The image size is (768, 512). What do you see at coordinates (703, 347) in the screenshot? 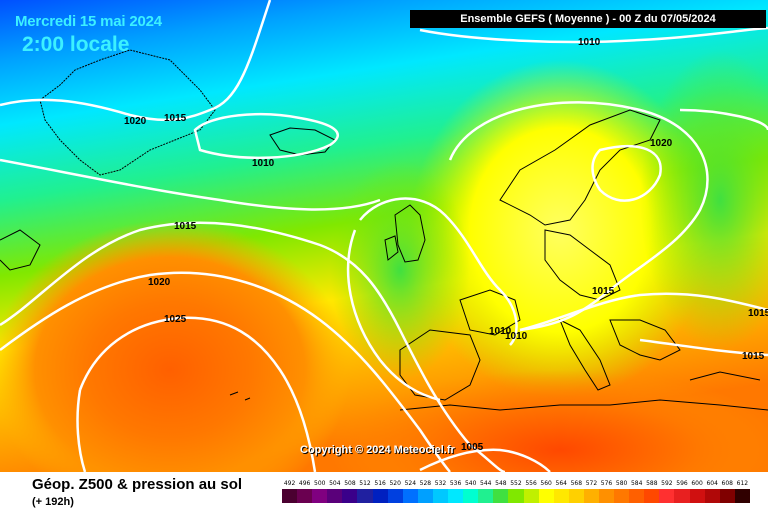
I see `isobar-1015-east` at bounding box center [703, 347].